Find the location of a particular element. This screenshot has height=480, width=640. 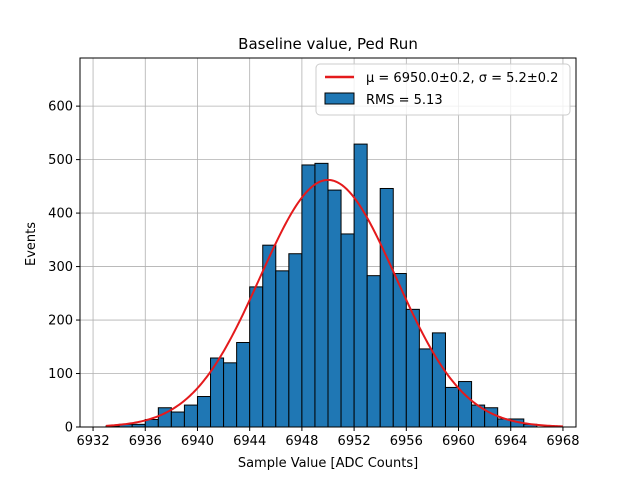

legend-box is located at coordinates (443, 89).